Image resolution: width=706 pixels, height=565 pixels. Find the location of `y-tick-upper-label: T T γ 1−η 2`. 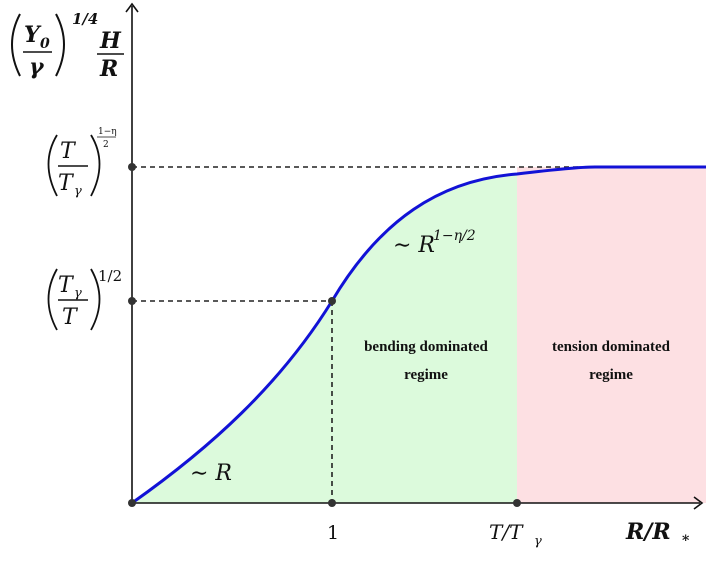

y-tick-upper-label: T T γ 1−η 2 is located at coordinates (82, 163).